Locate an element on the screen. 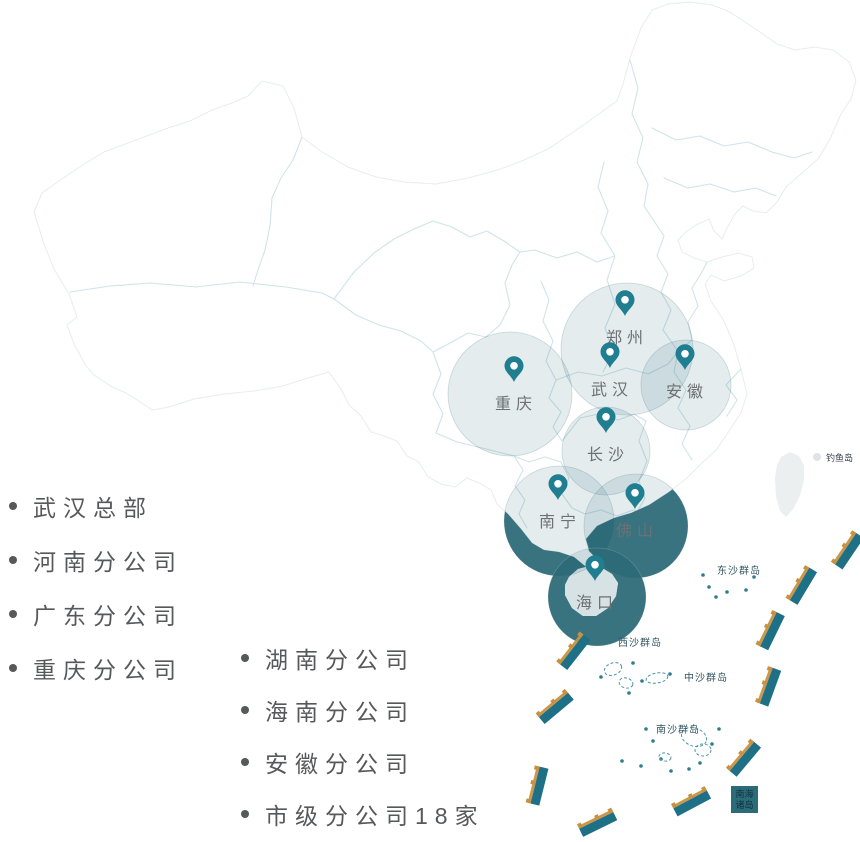 The image size is (860, 842). city-label: 佛山 is located at coordinates (637, 531).